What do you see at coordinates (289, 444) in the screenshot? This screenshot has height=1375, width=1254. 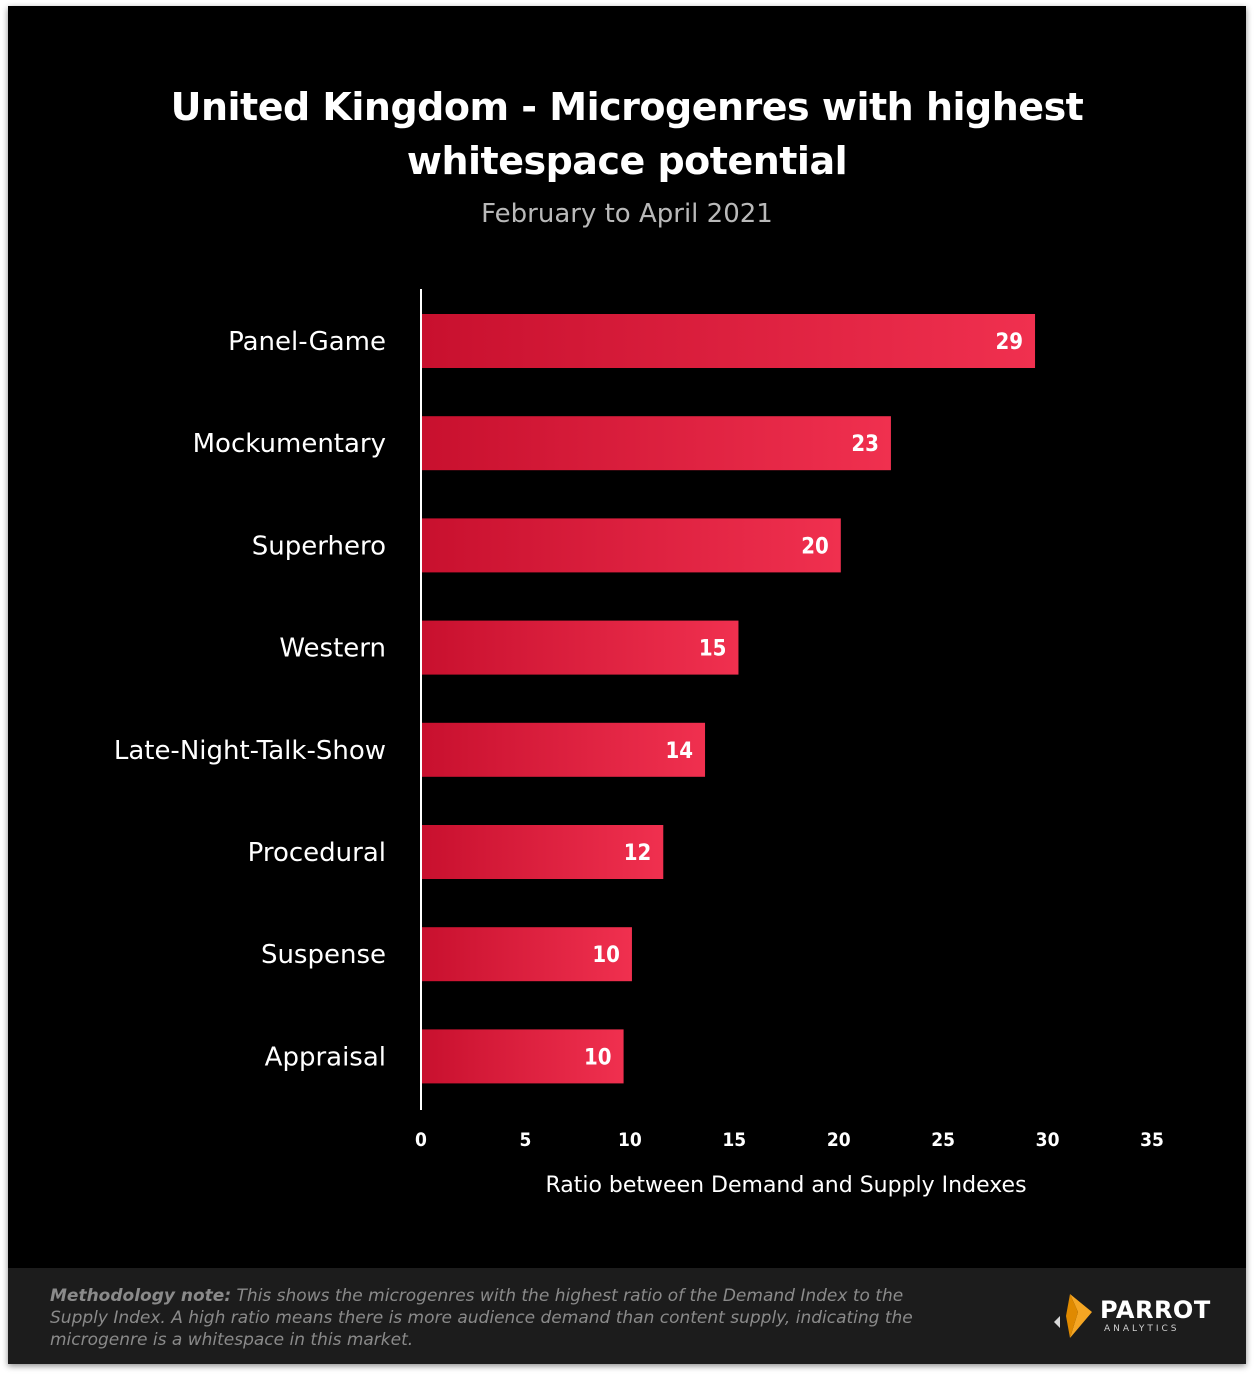 I see `category-label: Mockumentary` at bounding box center [289, 444].